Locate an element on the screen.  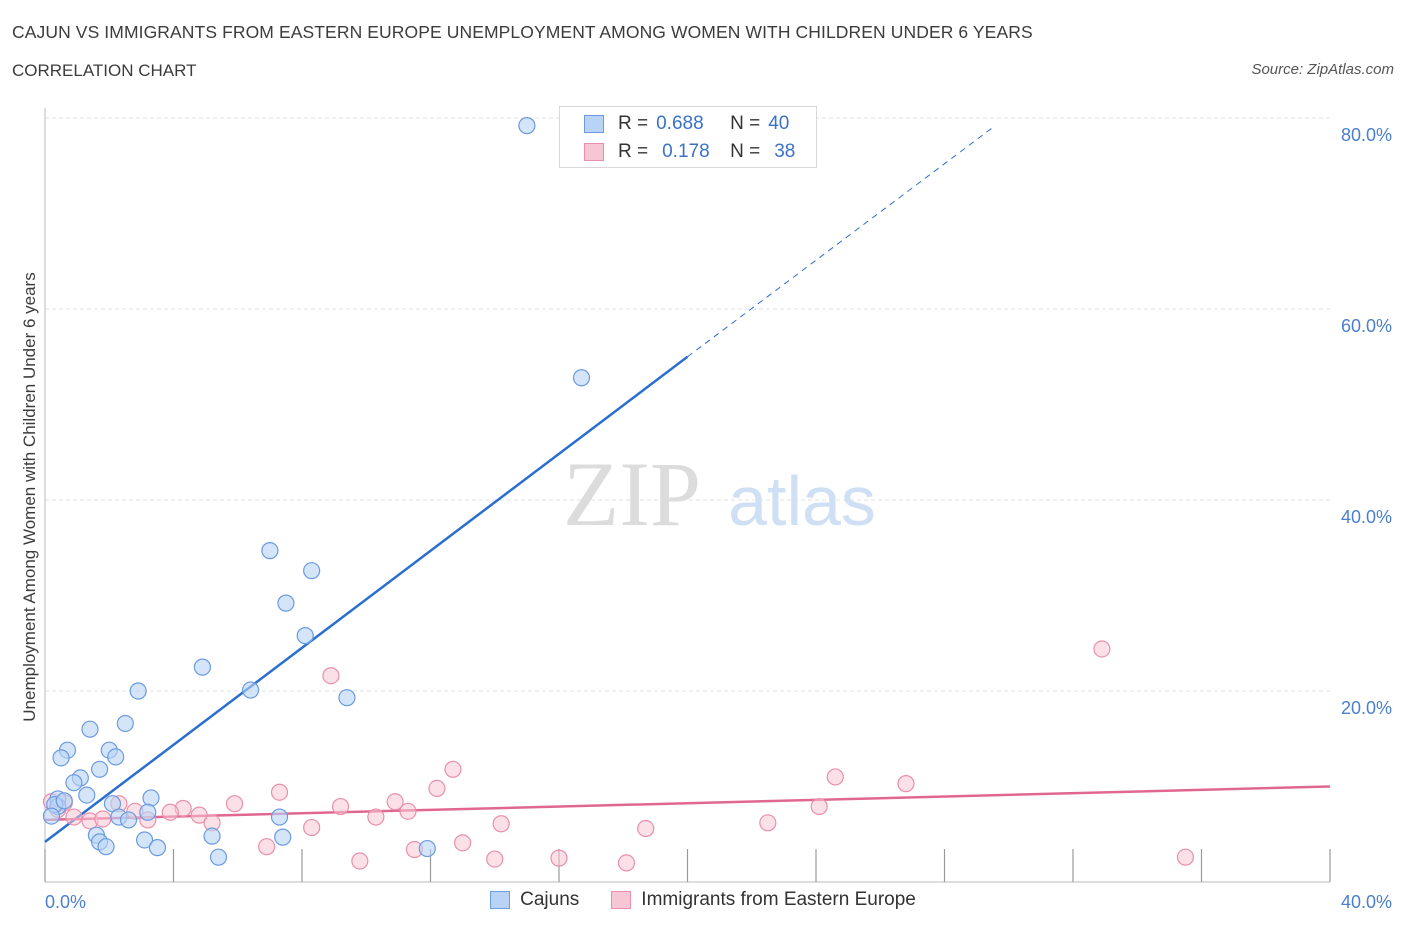
zipatlas-watermark: ZIP atlas is located at coordinates (719, 494).